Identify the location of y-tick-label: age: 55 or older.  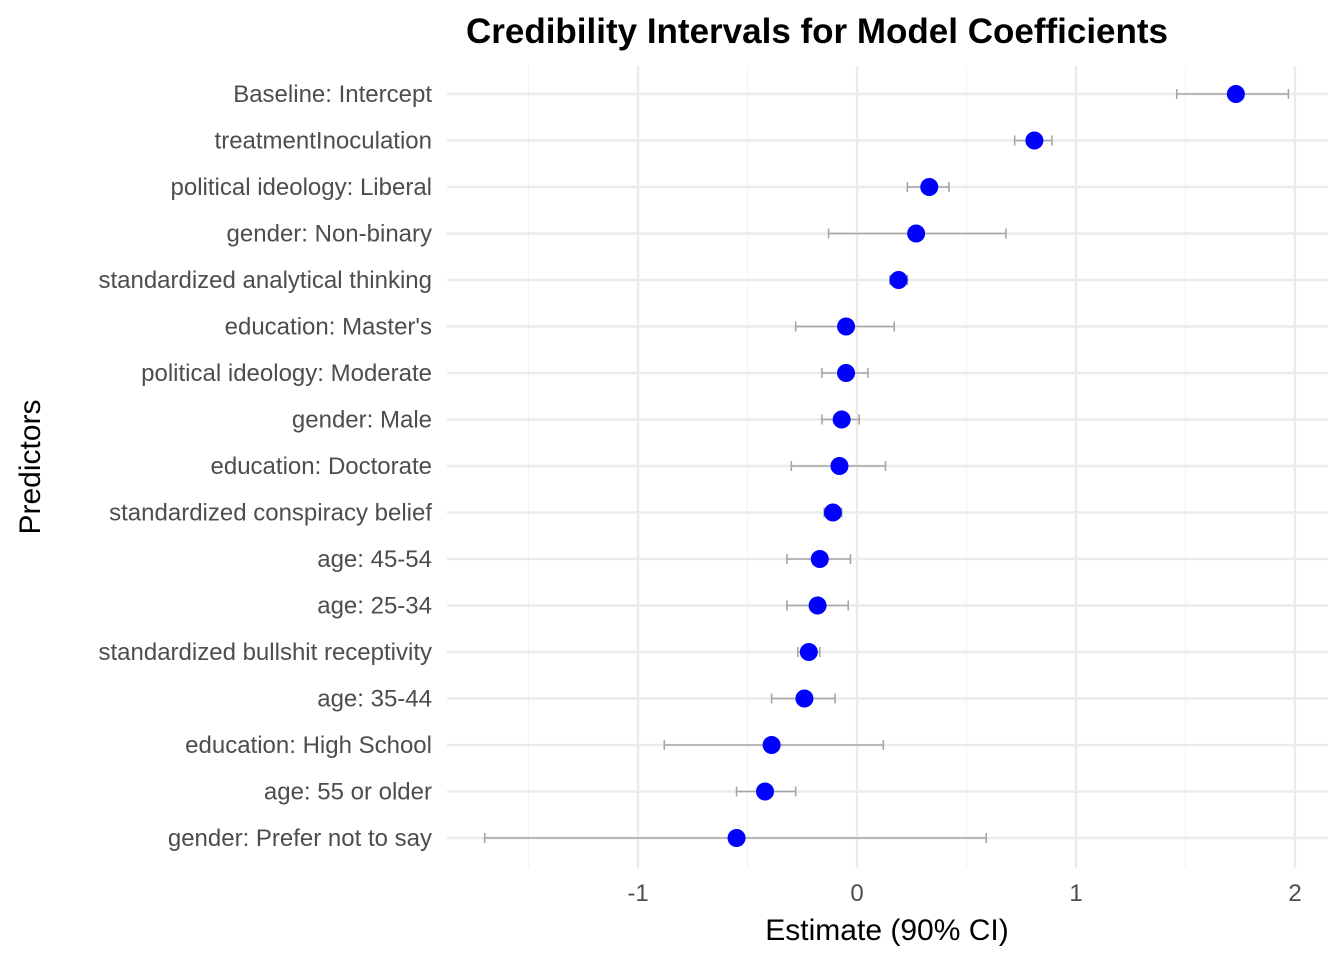
(348, 792).